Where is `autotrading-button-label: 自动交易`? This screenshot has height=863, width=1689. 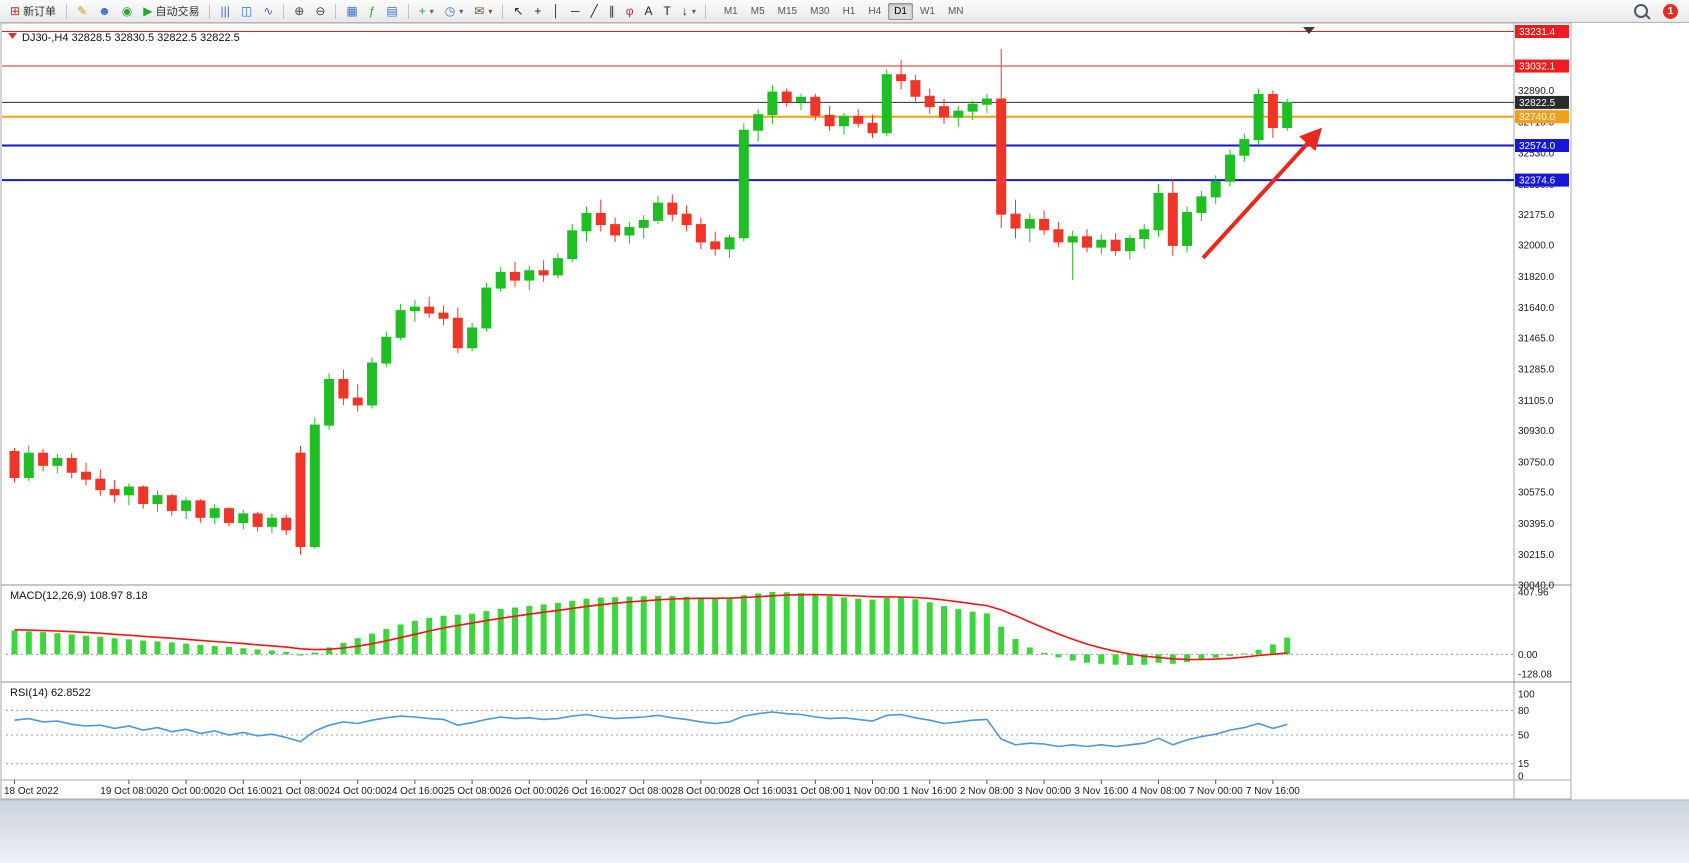
autotrading-button-label: 自动交易 is located at coordinates (177, 12).